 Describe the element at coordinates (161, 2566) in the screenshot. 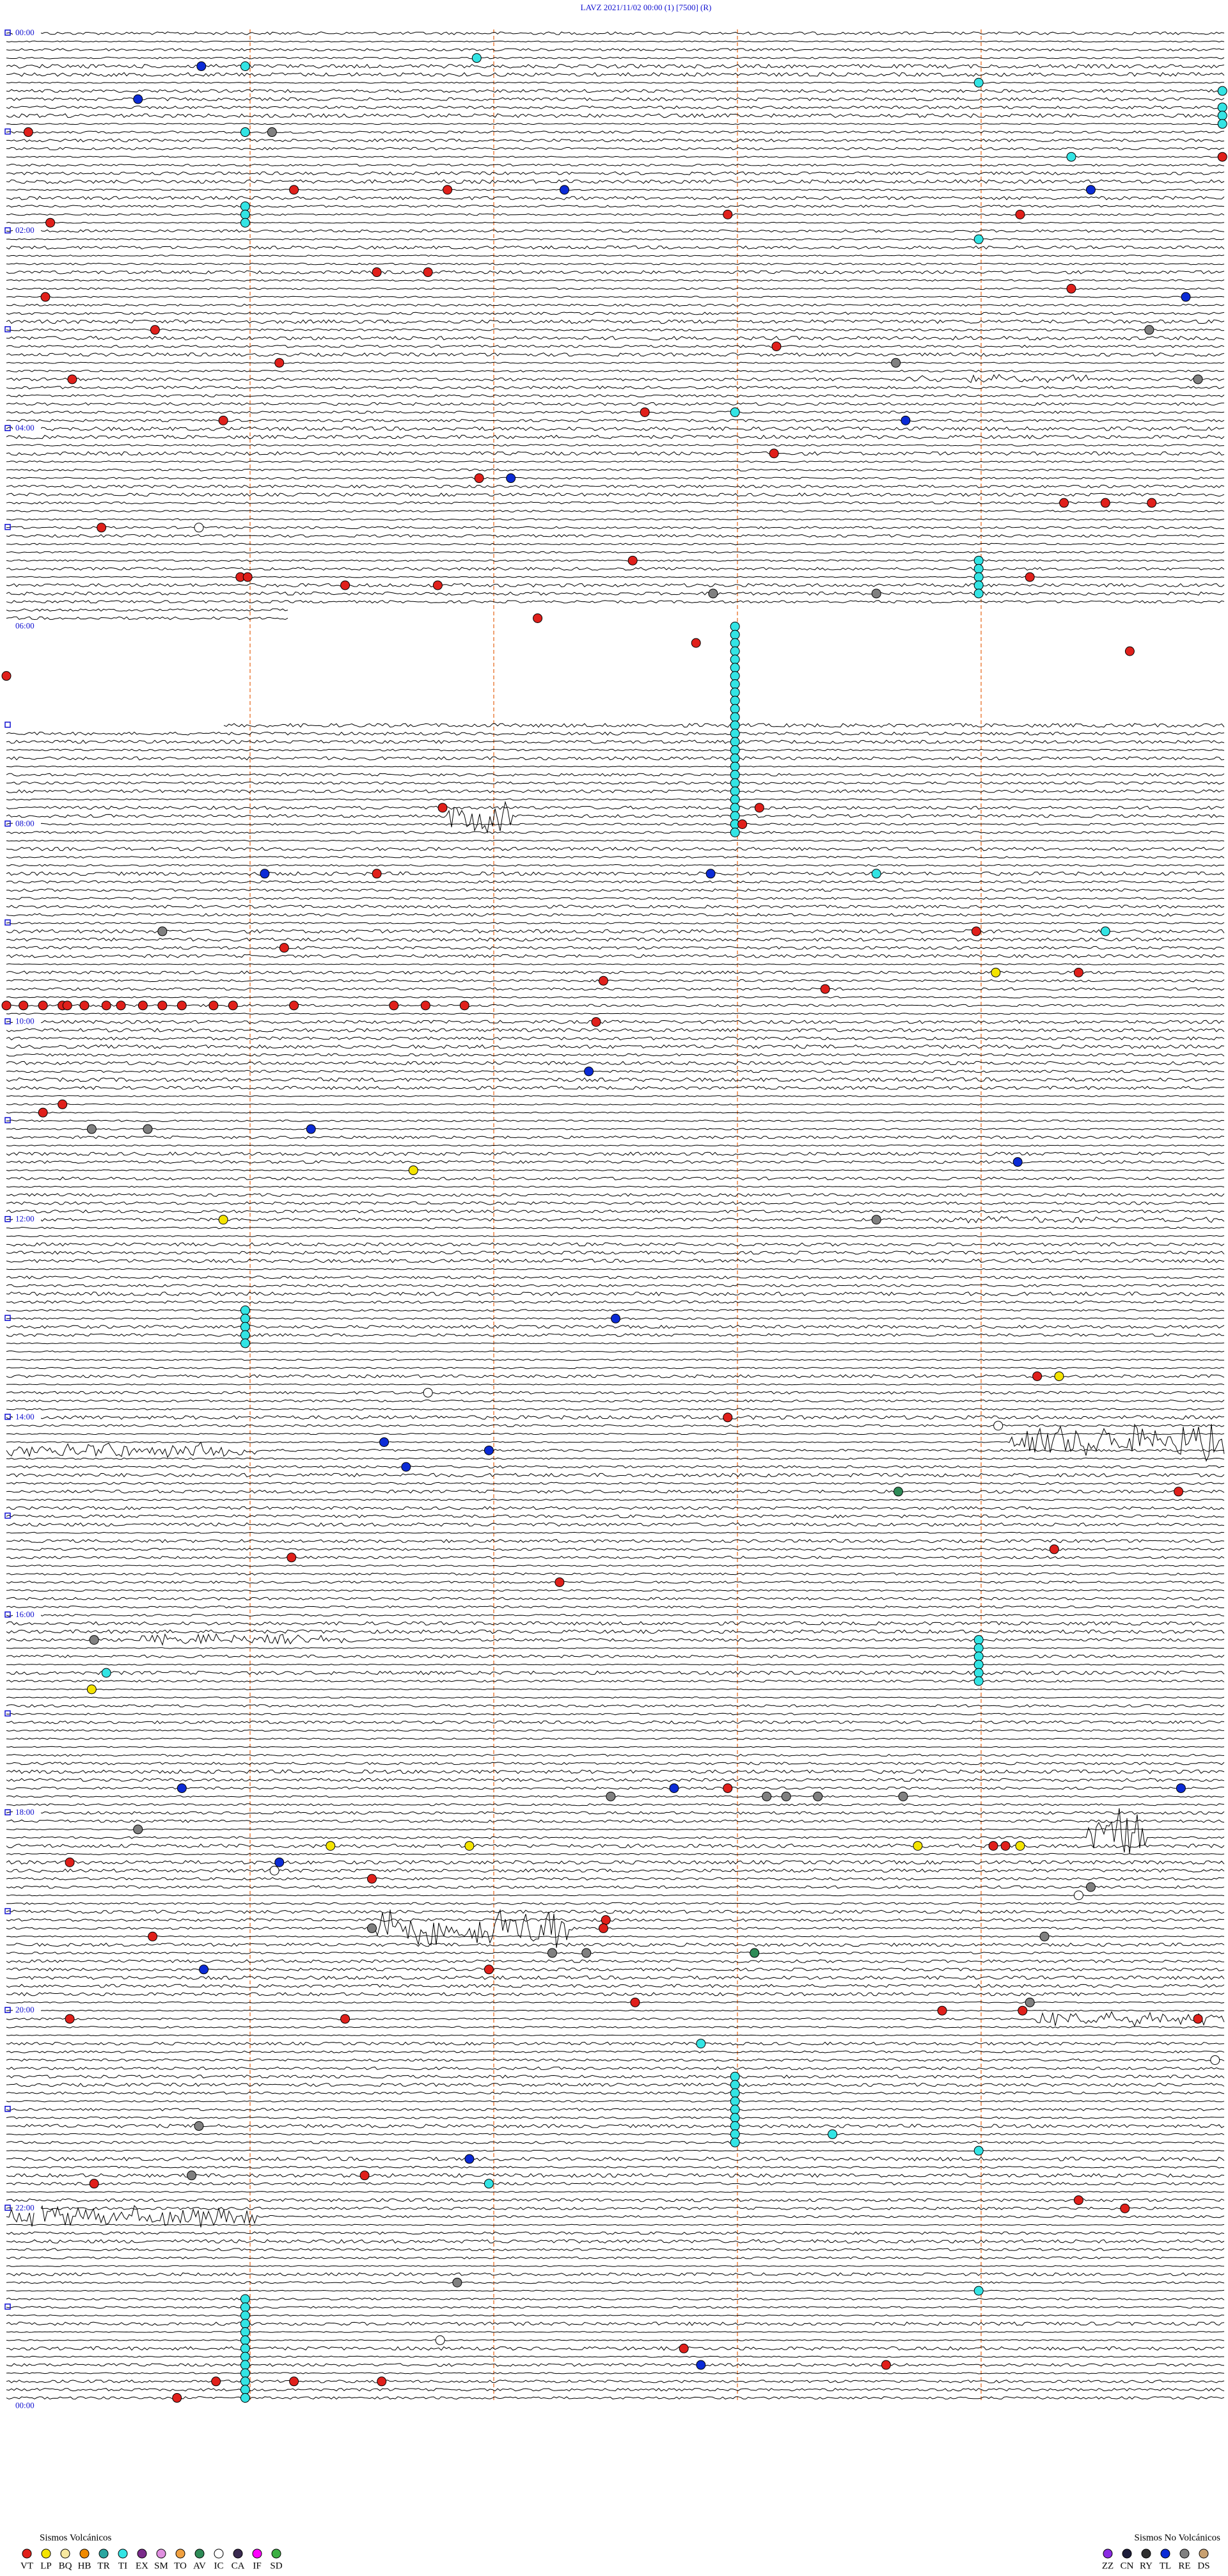

I see `legend-code: SM` at that location.